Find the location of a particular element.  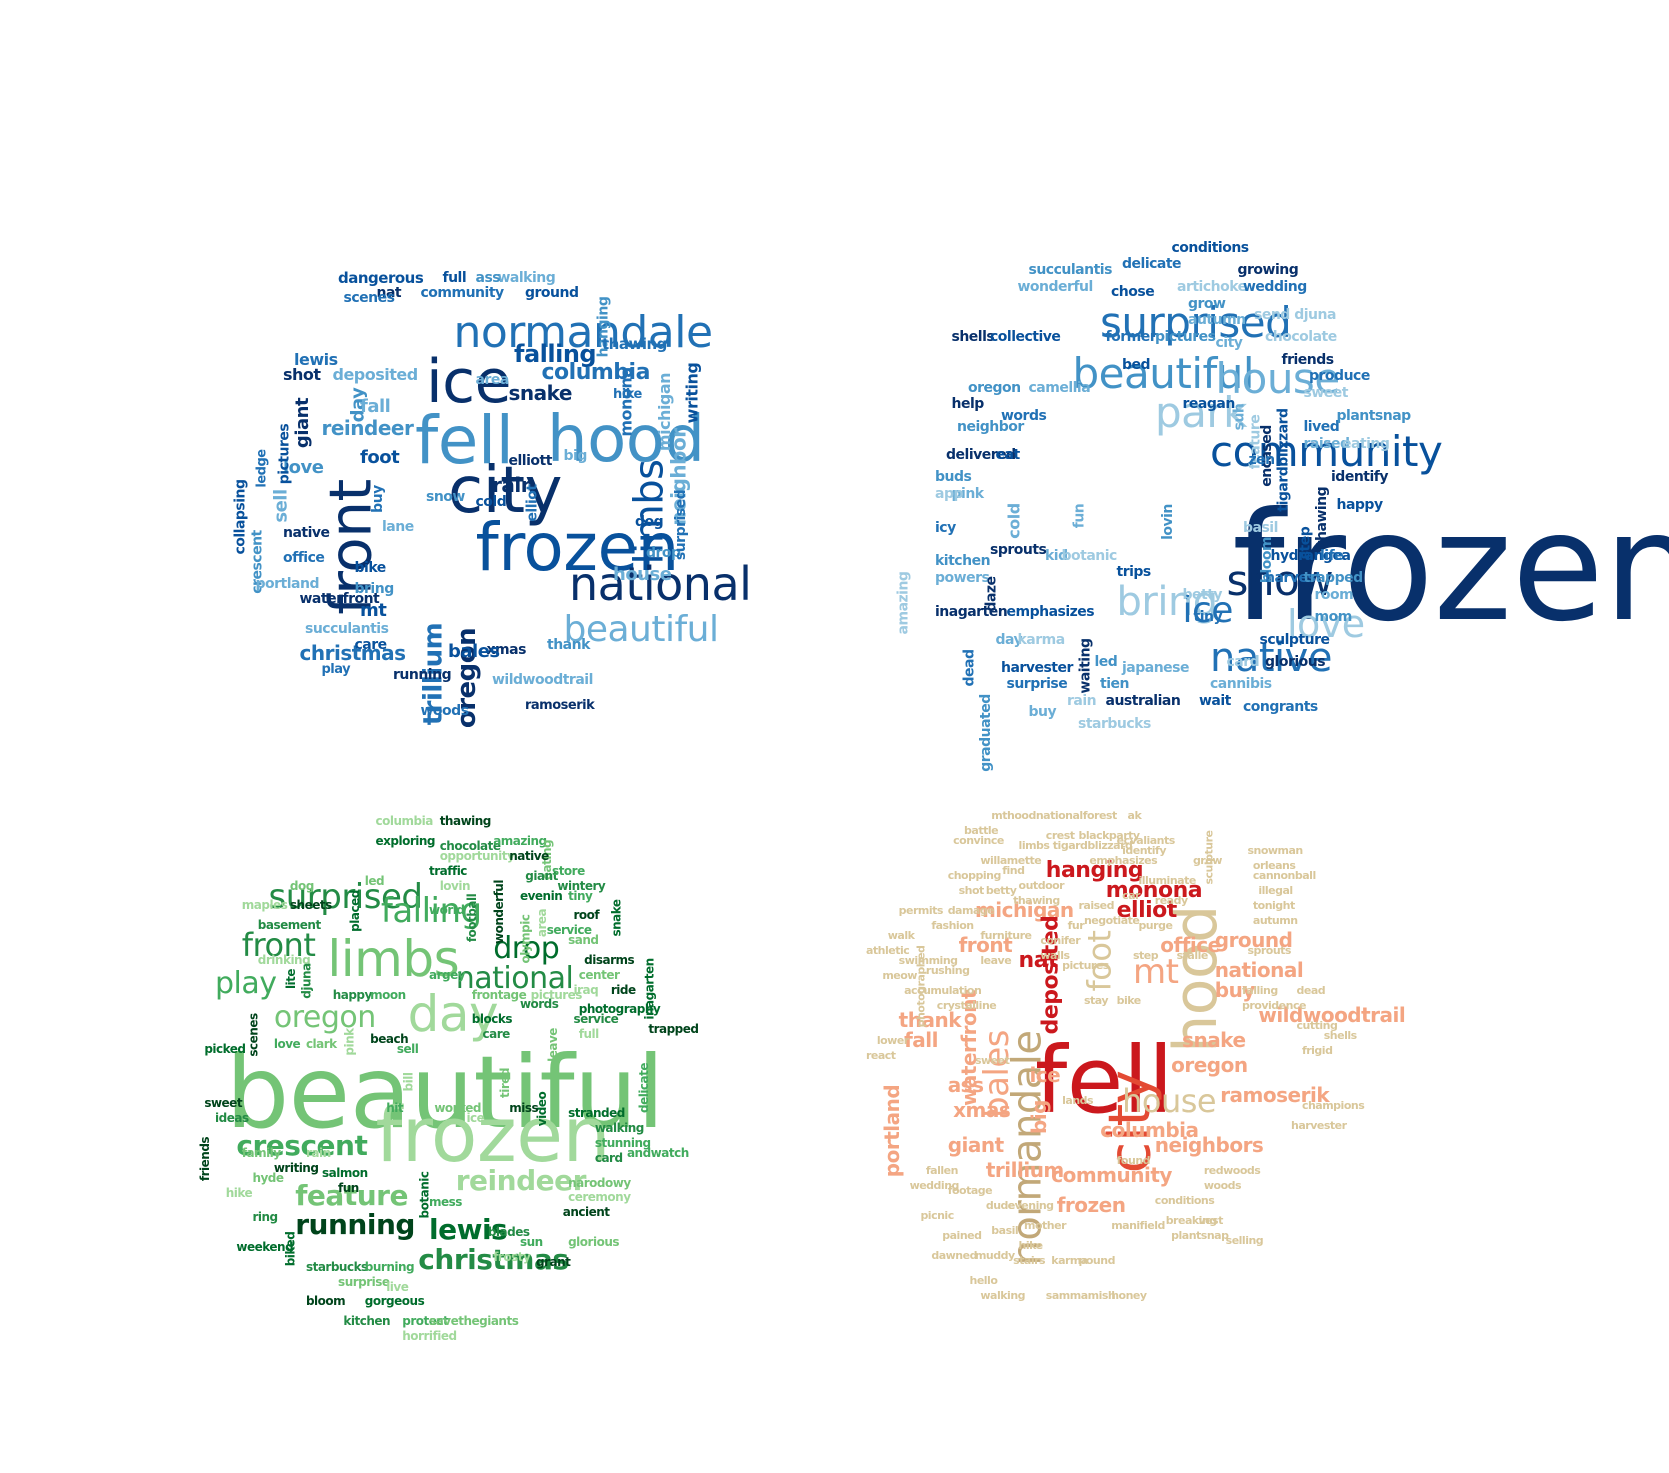

cloud-word: oregon is located at coordinates (324, 1018).